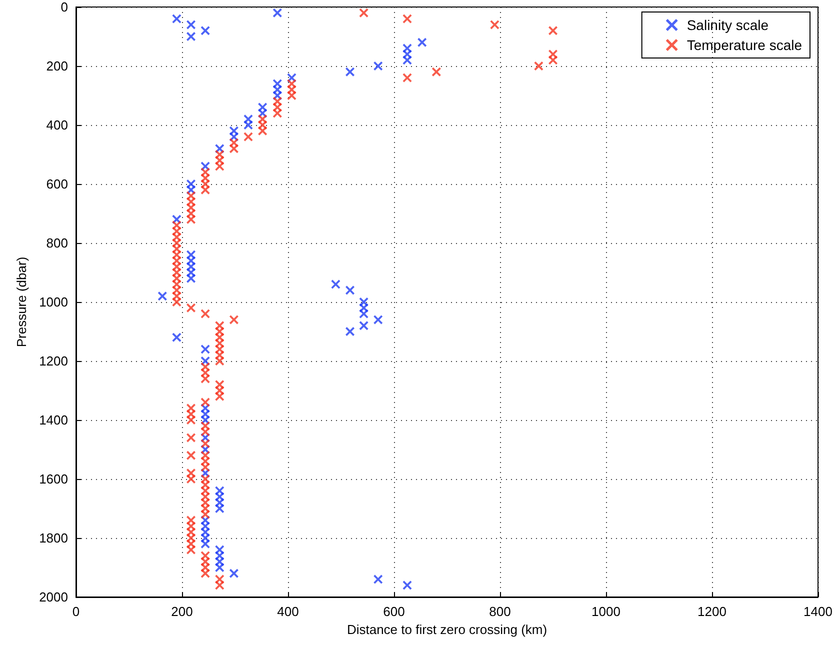  I want to click on x-tick-label: 200, so click(182, 611).